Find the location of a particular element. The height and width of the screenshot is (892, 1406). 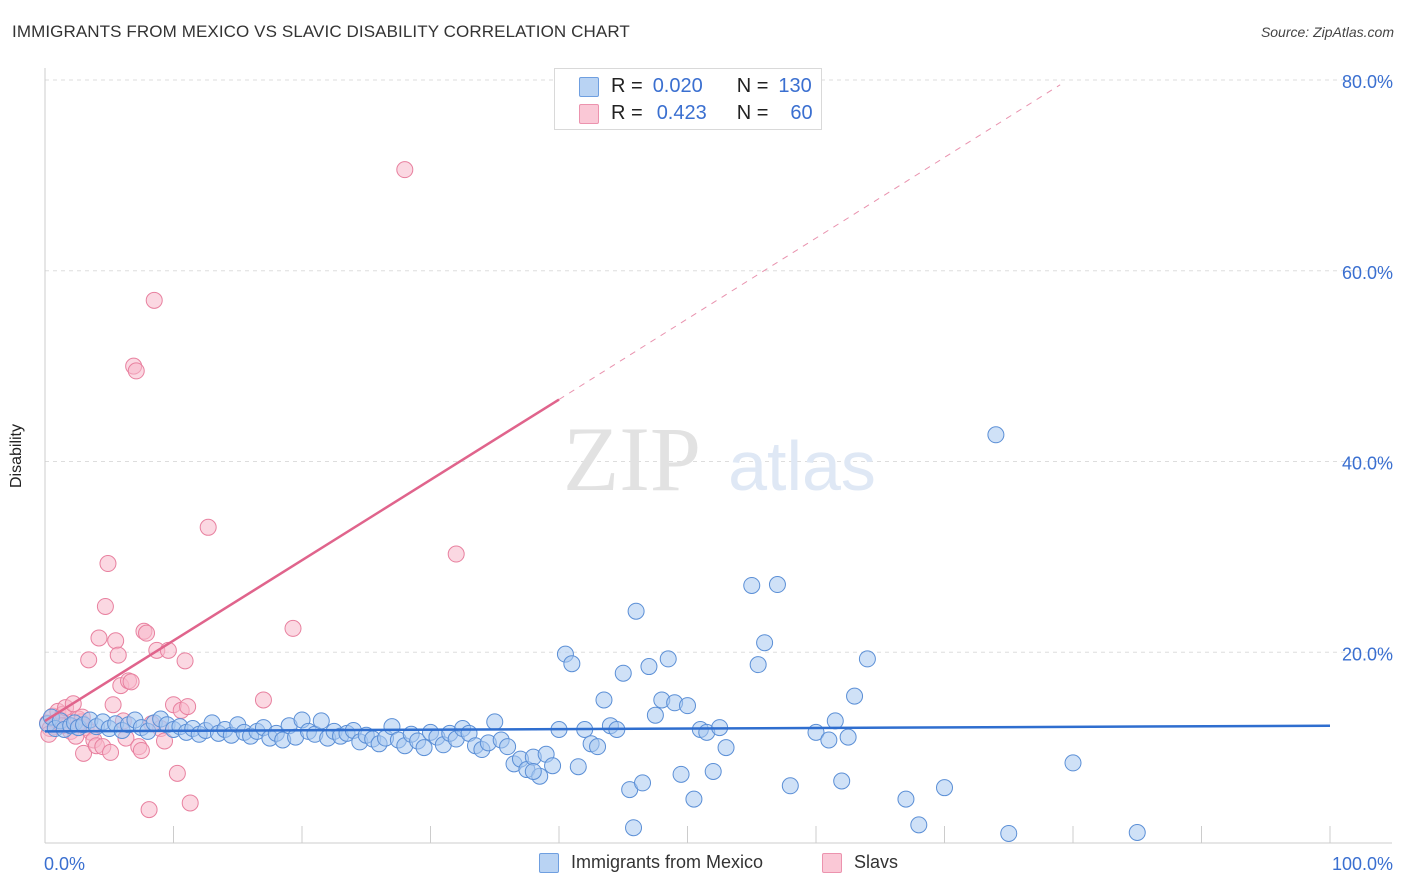

source-credit: Source: ZipAtlas.com is located at coordinates (1327, 32).